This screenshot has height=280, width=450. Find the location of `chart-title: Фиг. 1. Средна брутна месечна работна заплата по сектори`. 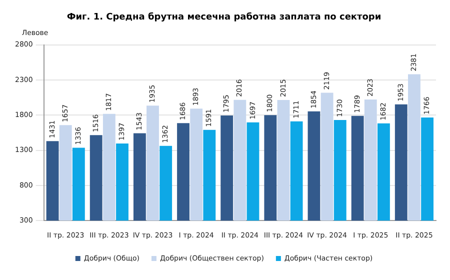

chart-title: Фиг. 1. Средна брутна месечна работна заплата по сектори is located at coordinates (224, 17).